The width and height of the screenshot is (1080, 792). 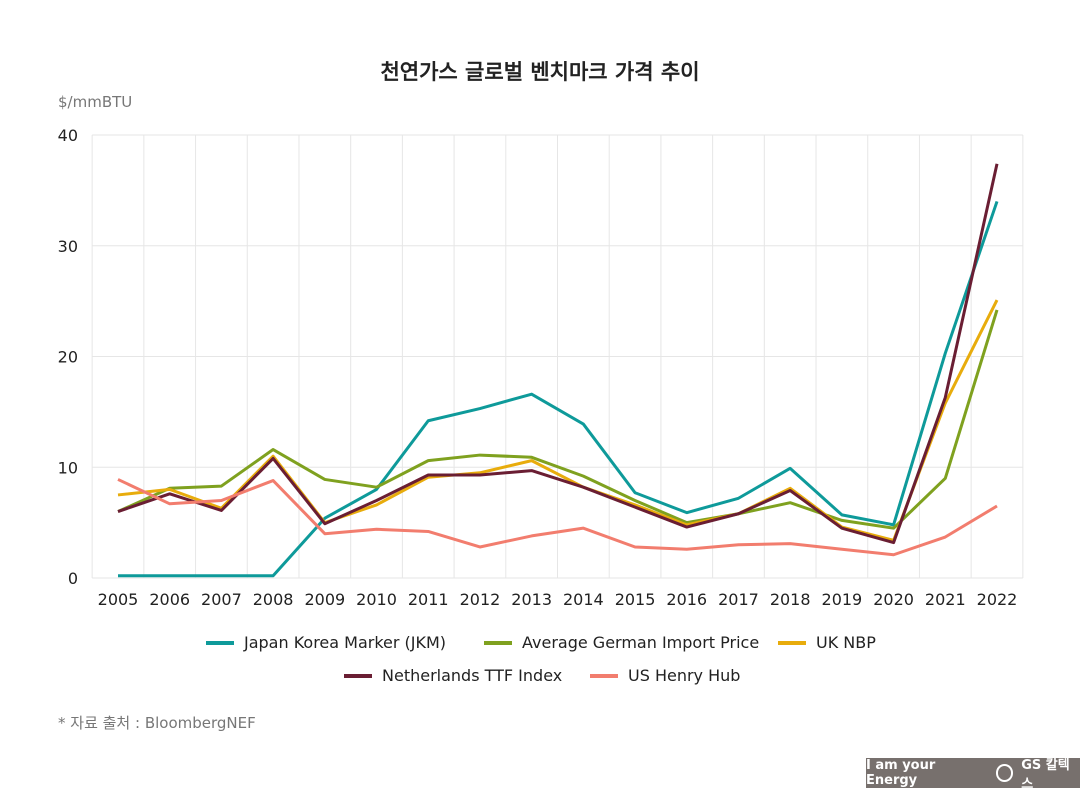 I want to click on brand-banner: I am your Energy GS 칼텍스, so click(x=973, y=775).